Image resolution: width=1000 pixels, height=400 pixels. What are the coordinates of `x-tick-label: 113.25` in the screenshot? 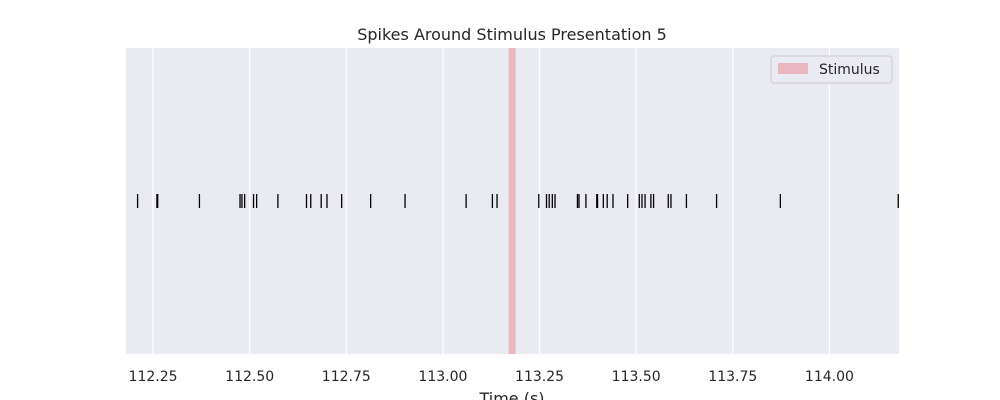 It's located at (539, 377).